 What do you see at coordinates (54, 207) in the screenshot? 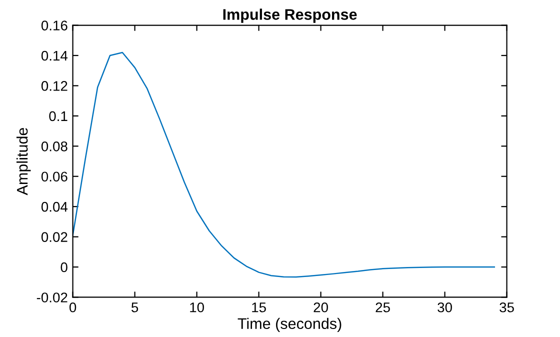
I see `y-tick-label: 0.04` at bounding box center [54, 207].